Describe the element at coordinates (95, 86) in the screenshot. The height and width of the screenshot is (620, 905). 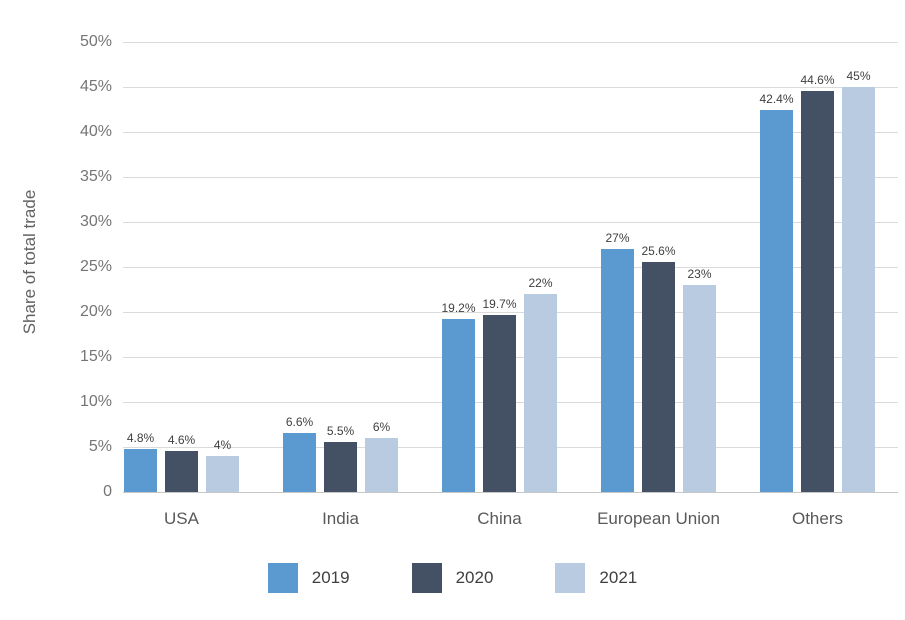
I see `y-tick-label: 45%` at that location.